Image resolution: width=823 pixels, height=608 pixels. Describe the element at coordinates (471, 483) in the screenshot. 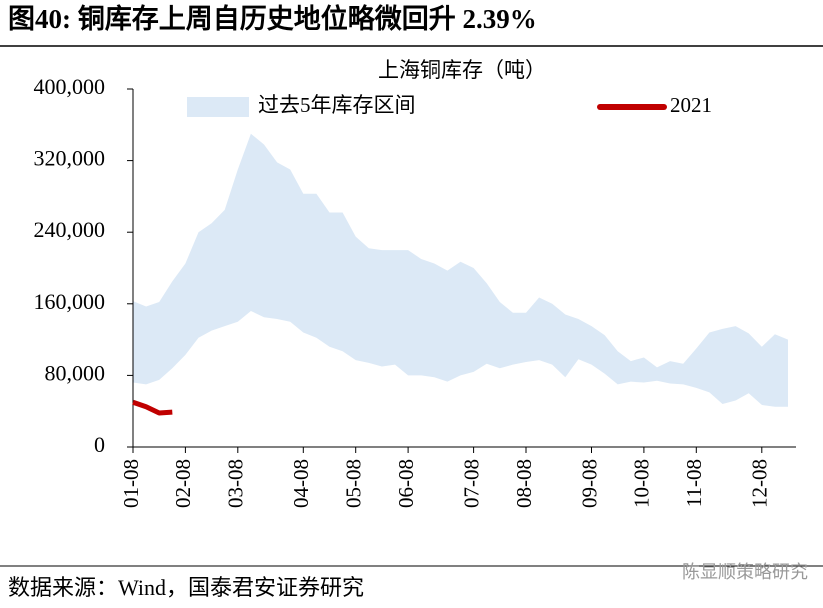

I see `x-tick-label: 07-08` at that location.